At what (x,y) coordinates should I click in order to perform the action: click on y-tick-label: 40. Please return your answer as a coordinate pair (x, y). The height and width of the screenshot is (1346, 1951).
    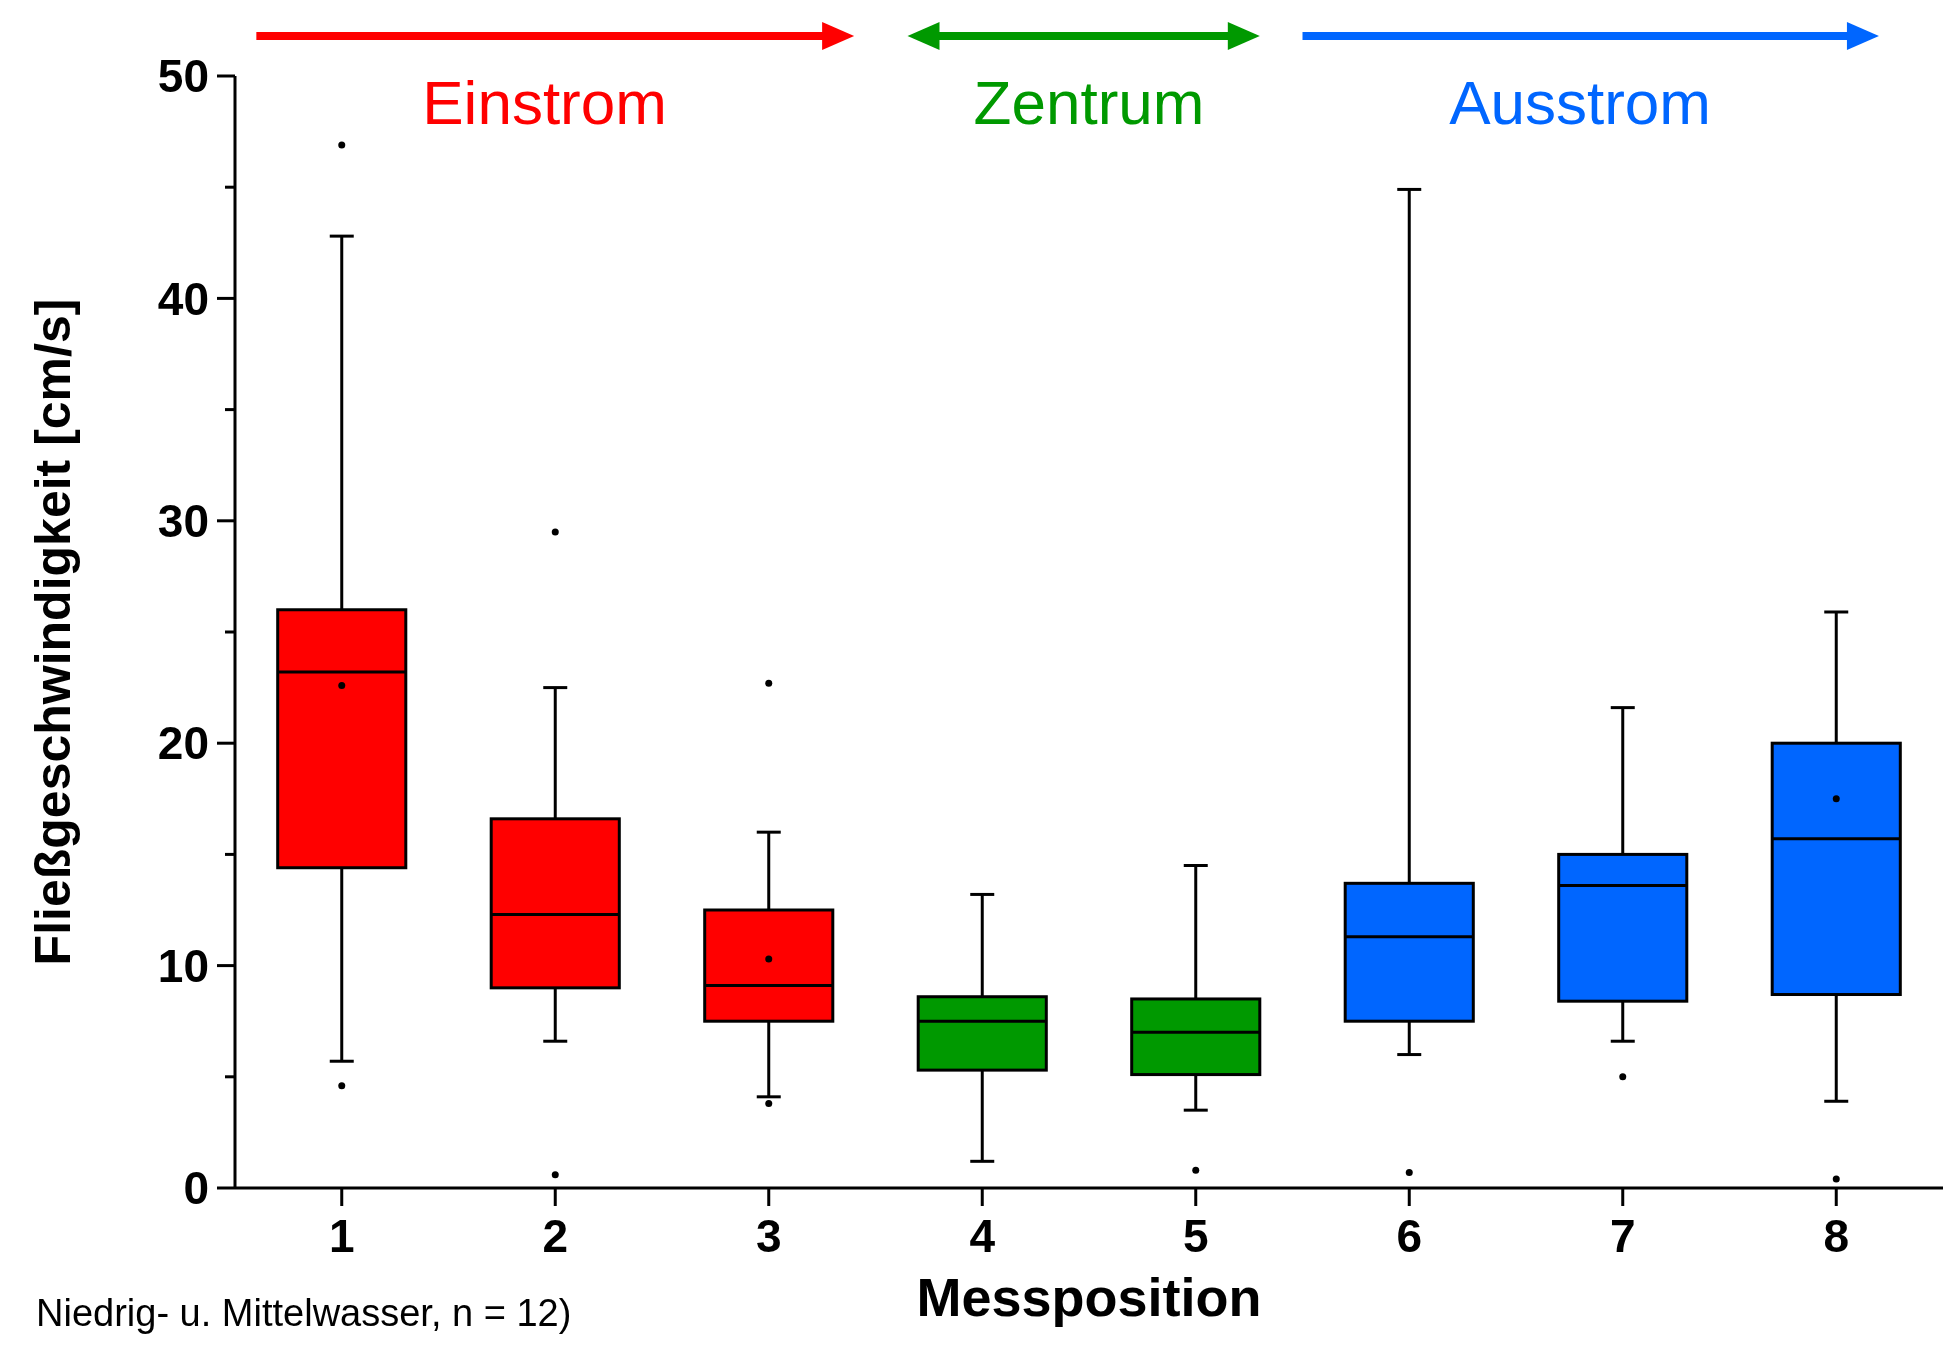
    Looking at the image, I should click on (183, 298).